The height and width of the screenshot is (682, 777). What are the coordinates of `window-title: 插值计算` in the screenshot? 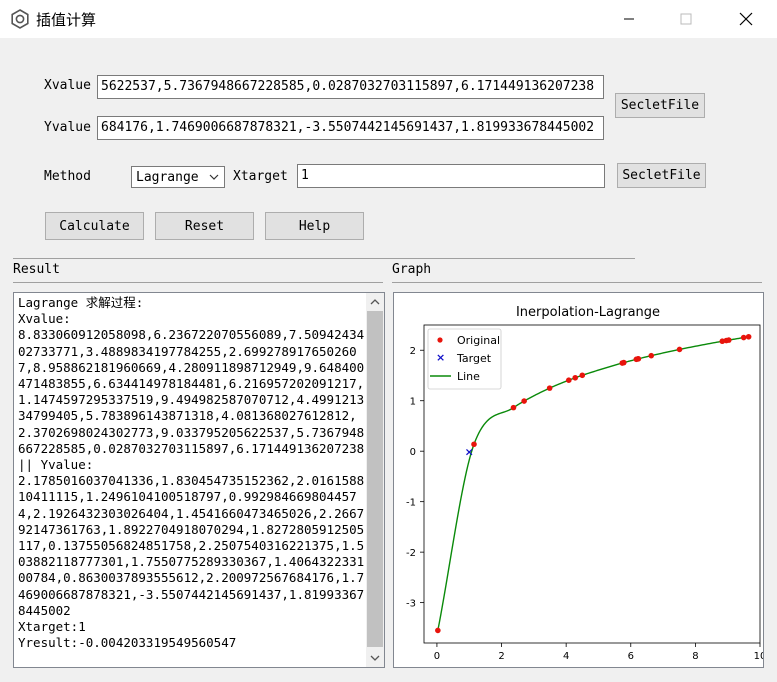 It's located at (66, 20).